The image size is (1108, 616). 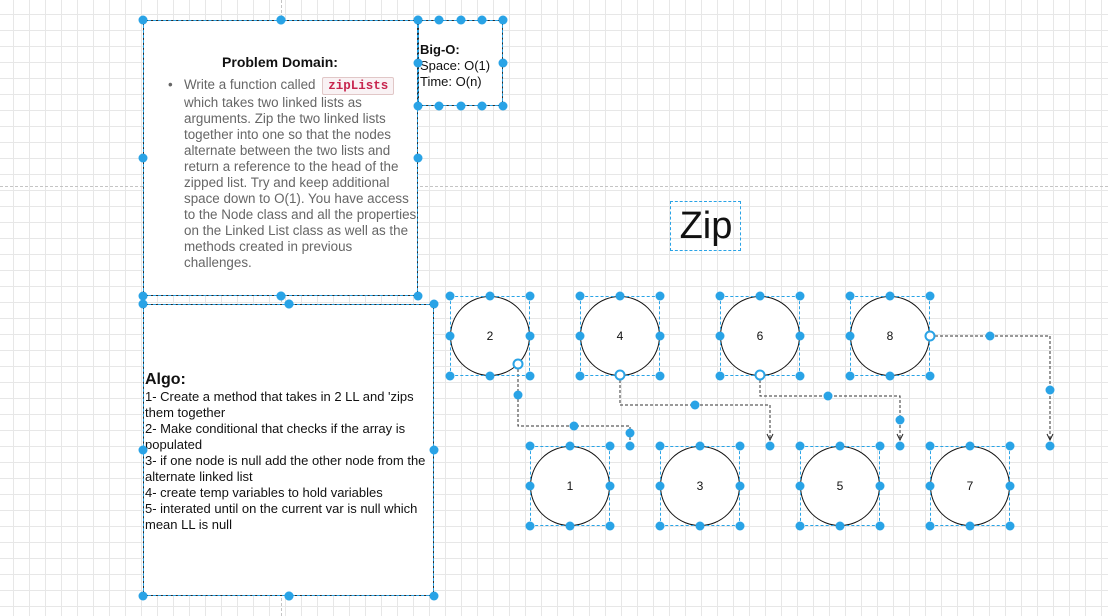 I want to click on node-top-3: 6, so click(x=760, y=336).